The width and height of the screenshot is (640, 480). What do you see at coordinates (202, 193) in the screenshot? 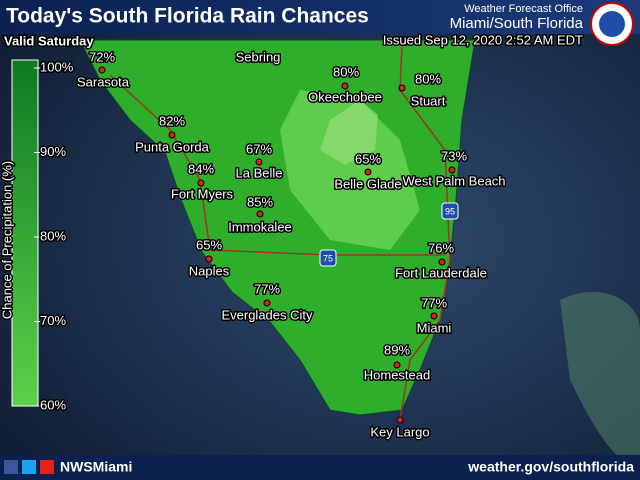
I see `city-name: Fort Myers` at bounding box center [202, 193].